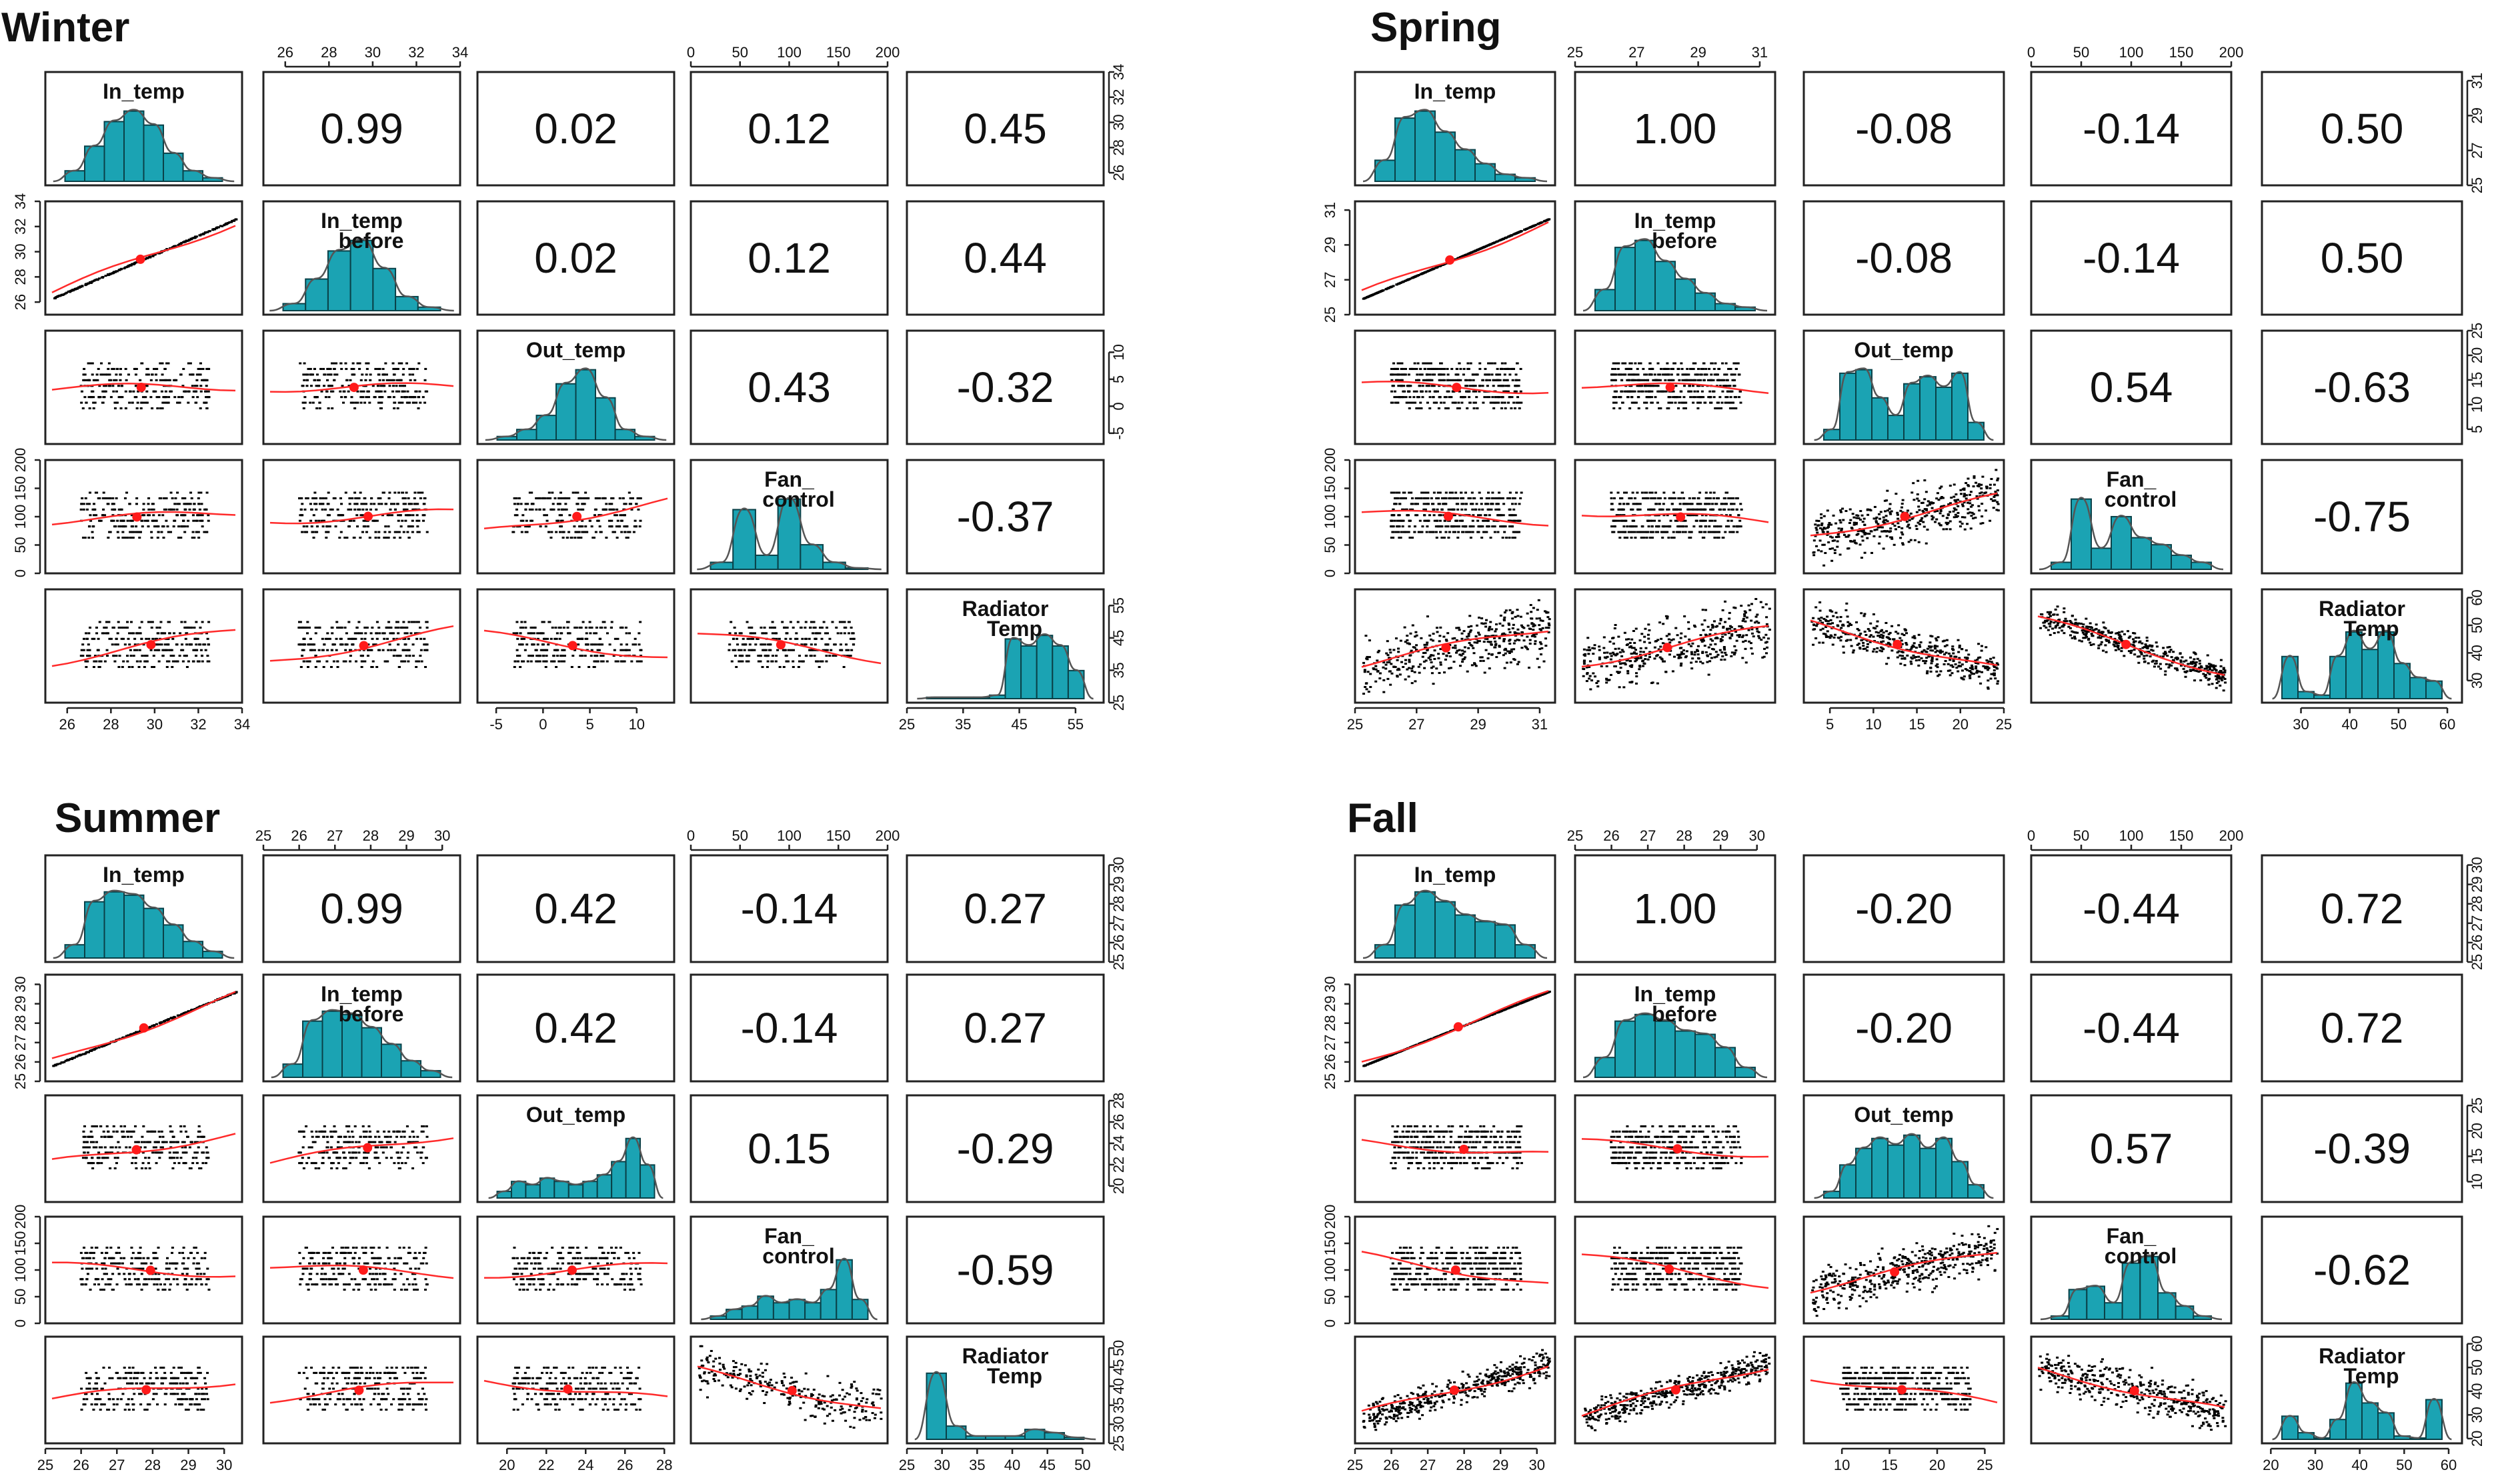 The image size is (2520, 1484). I want to click on diagonal-label: Radiator, so click(1005, 609).